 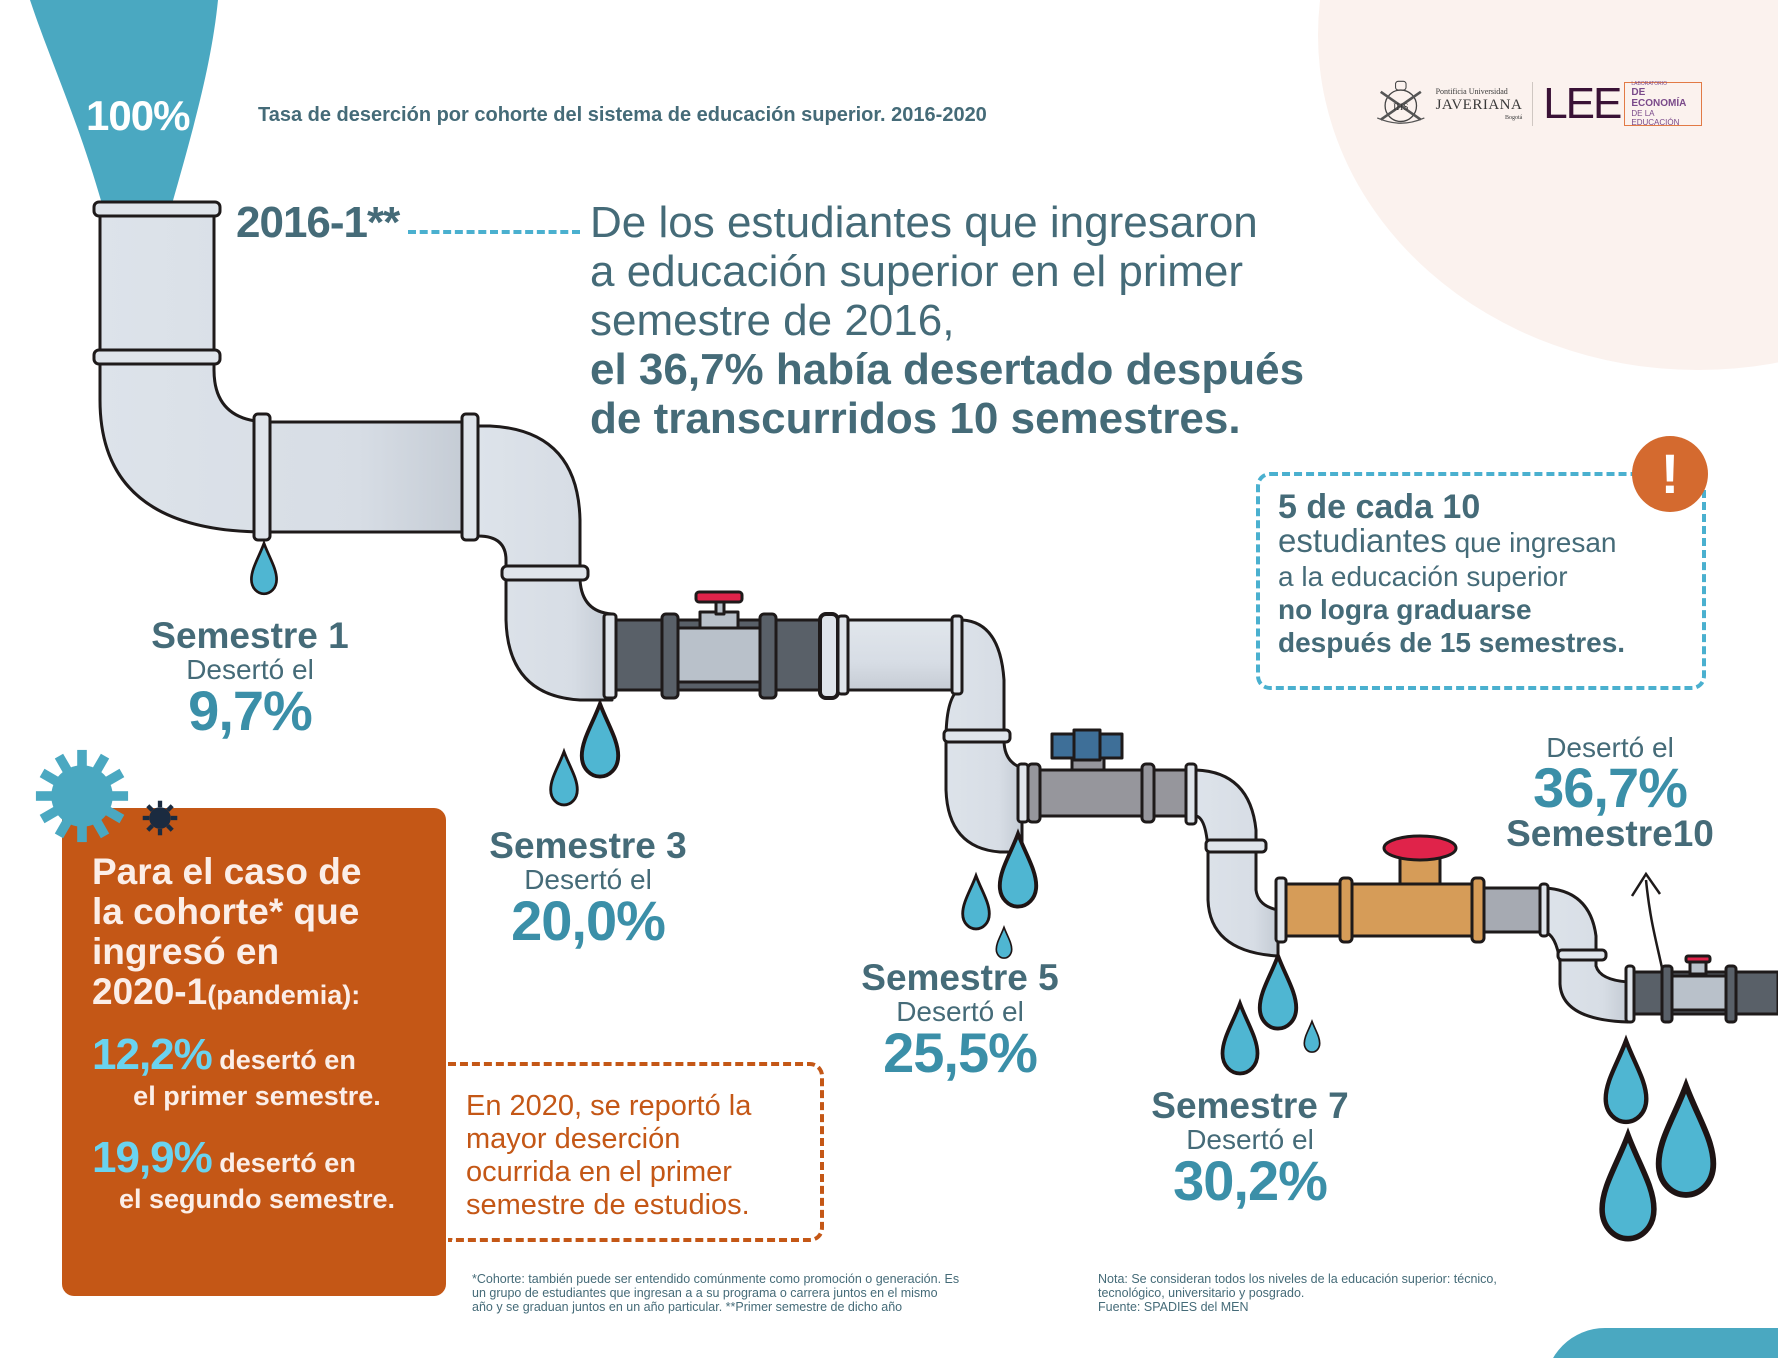 I want to click on semester-title: Semestre 1, so click(x=250, y=635).